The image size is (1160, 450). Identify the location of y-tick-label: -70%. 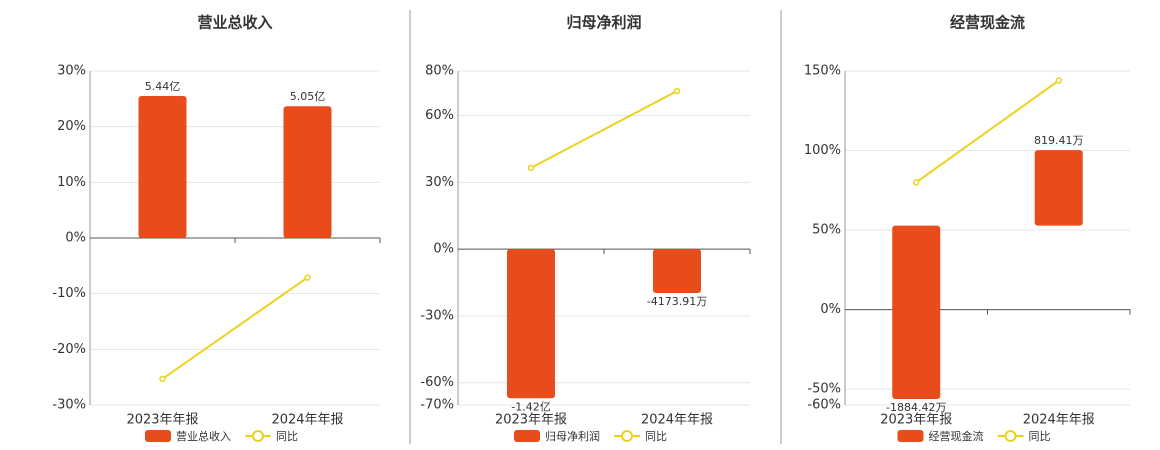
(437, 405).